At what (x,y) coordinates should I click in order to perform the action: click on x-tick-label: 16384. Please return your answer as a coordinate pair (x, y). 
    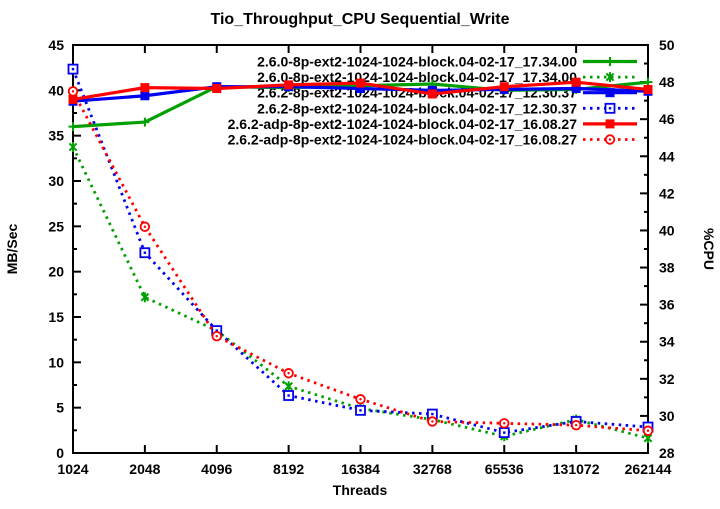
    Looking at the image, I should click on (360, 469).